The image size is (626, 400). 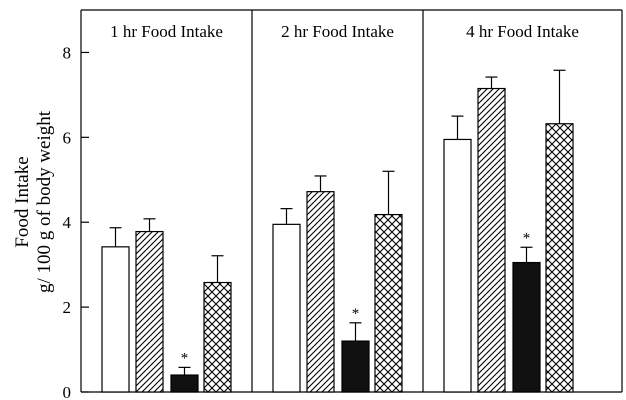 I want to click on y-tick-label: 0, so click(x=67, y=391).